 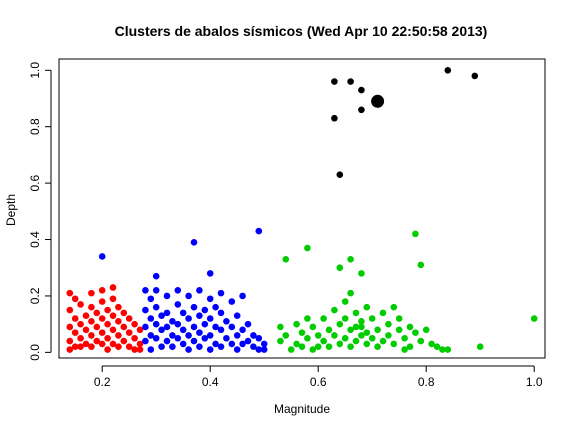 What do you see at coordinates (11, 210) in the screenshot?
I see `y-axis-label: Depth` at bounding box center [11, 210].